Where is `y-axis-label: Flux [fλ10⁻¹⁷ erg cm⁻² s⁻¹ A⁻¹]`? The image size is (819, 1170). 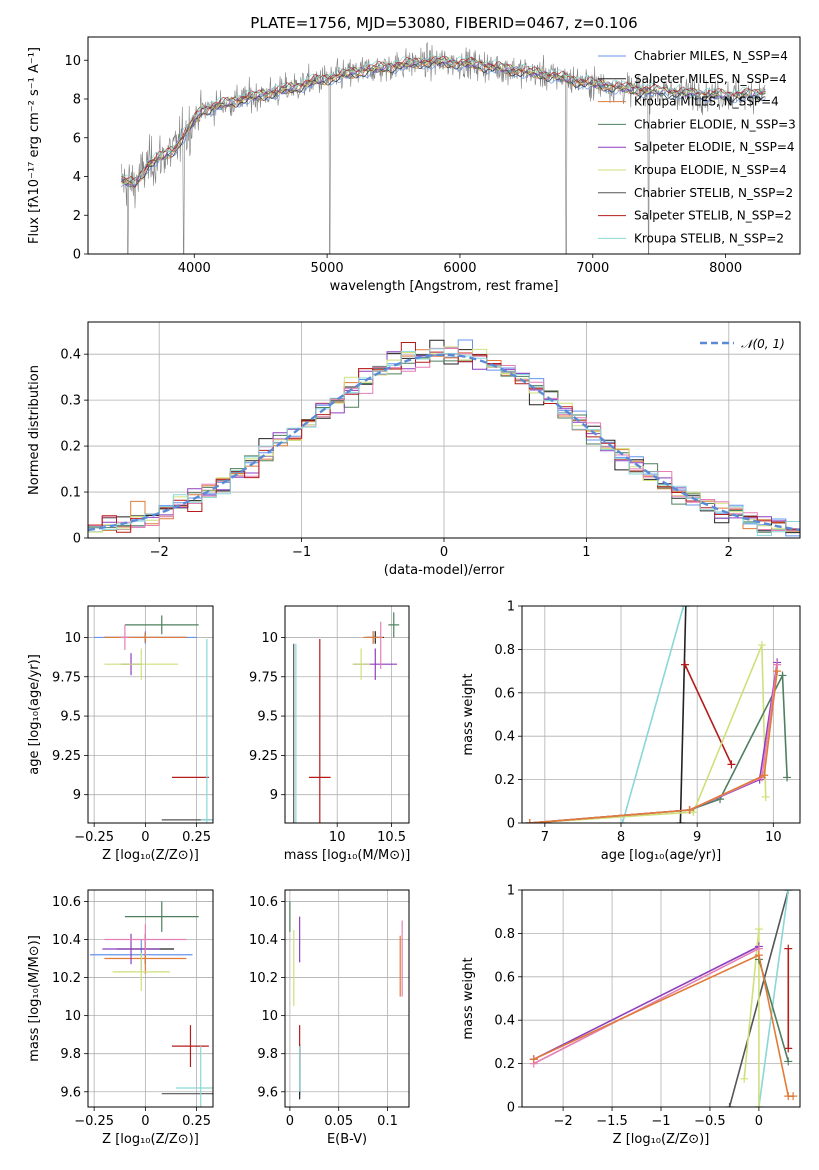
y-axis-label: Flux [fλ10⁻¹⁷ erg cm⁻² s⁻¹ A⁻¹] is located at coordinates (34, 145).